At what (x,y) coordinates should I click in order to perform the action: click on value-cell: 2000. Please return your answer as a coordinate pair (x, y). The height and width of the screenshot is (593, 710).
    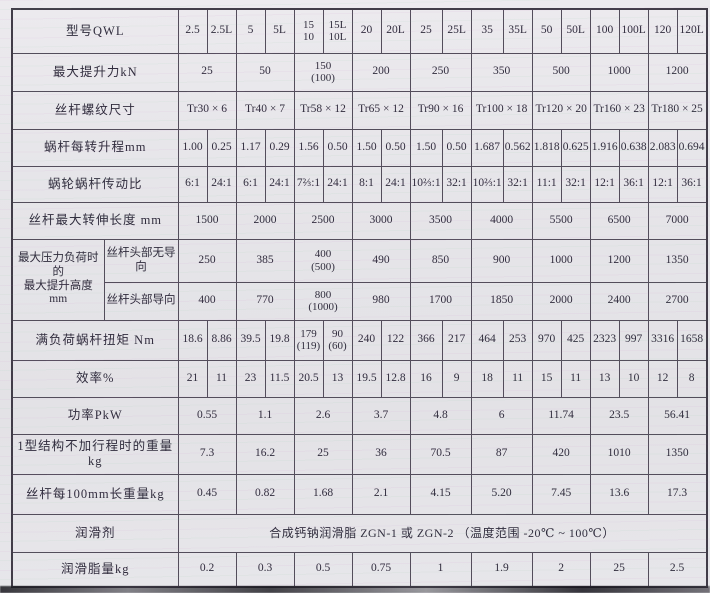
    Looking at the image, I should click on (265, 220).